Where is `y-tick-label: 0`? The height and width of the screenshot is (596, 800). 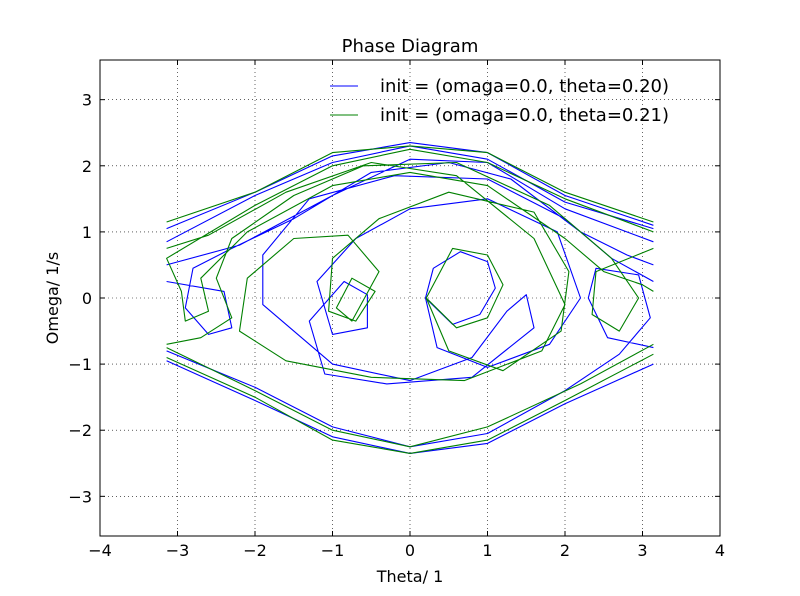 y-tick-label: 0 is located at coordinates (87, 298).